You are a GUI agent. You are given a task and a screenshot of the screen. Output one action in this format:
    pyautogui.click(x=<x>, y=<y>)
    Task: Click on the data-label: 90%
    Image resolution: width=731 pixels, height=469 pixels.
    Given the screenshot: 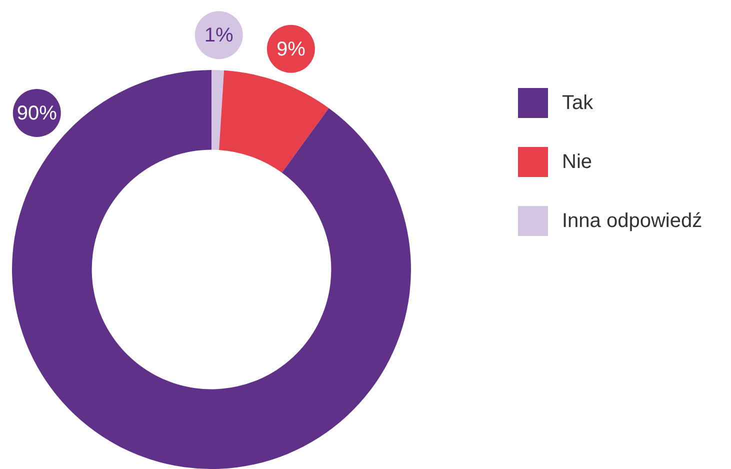 What is the action you would take?
    pyautogui.click(x=37, y=113)
    